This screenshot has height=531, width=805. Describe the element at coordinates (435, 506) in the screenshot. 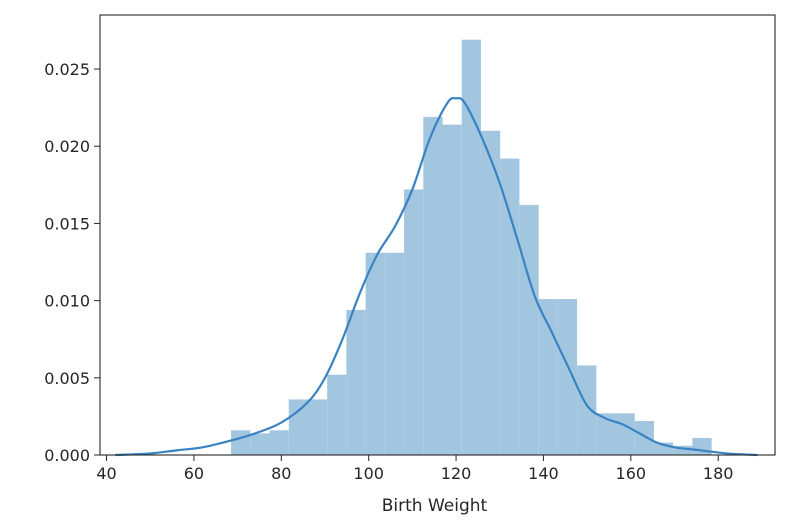

I see `x-axis-label: Birth Weight` at that location.